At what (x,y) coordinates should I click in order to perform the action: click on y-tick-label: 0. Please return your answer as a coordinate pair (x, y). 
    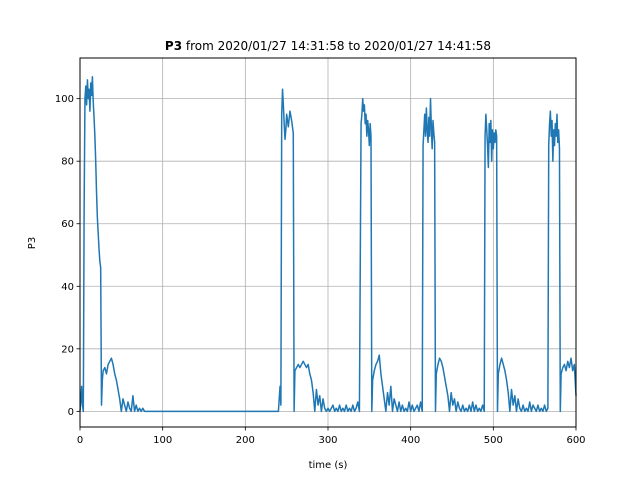
    Looking at the image, I should click on (71, 412).